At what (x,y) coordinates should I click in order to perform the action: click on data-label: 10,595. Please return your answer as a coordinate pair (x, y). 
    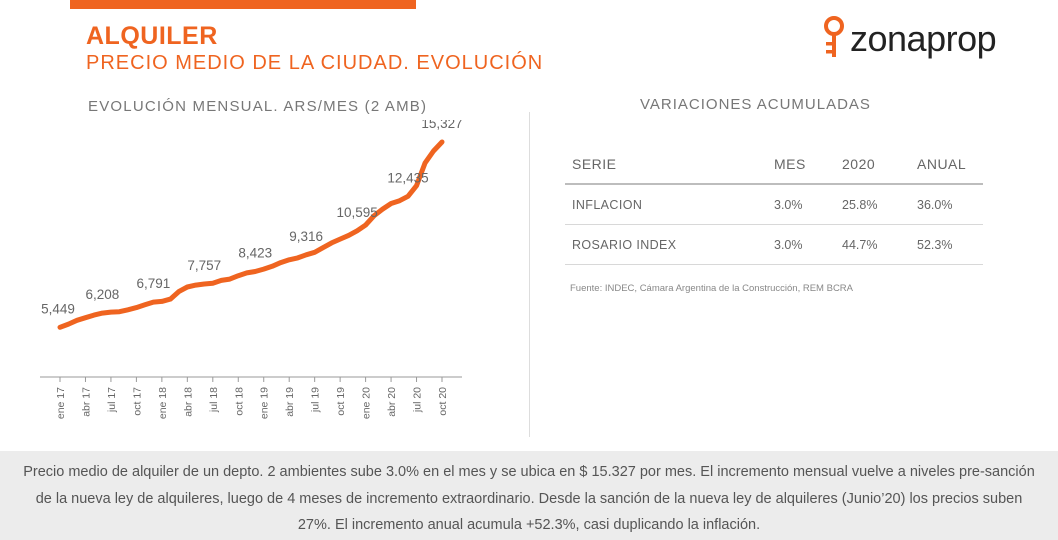
    Looking at the image, I should click on (356, 212).